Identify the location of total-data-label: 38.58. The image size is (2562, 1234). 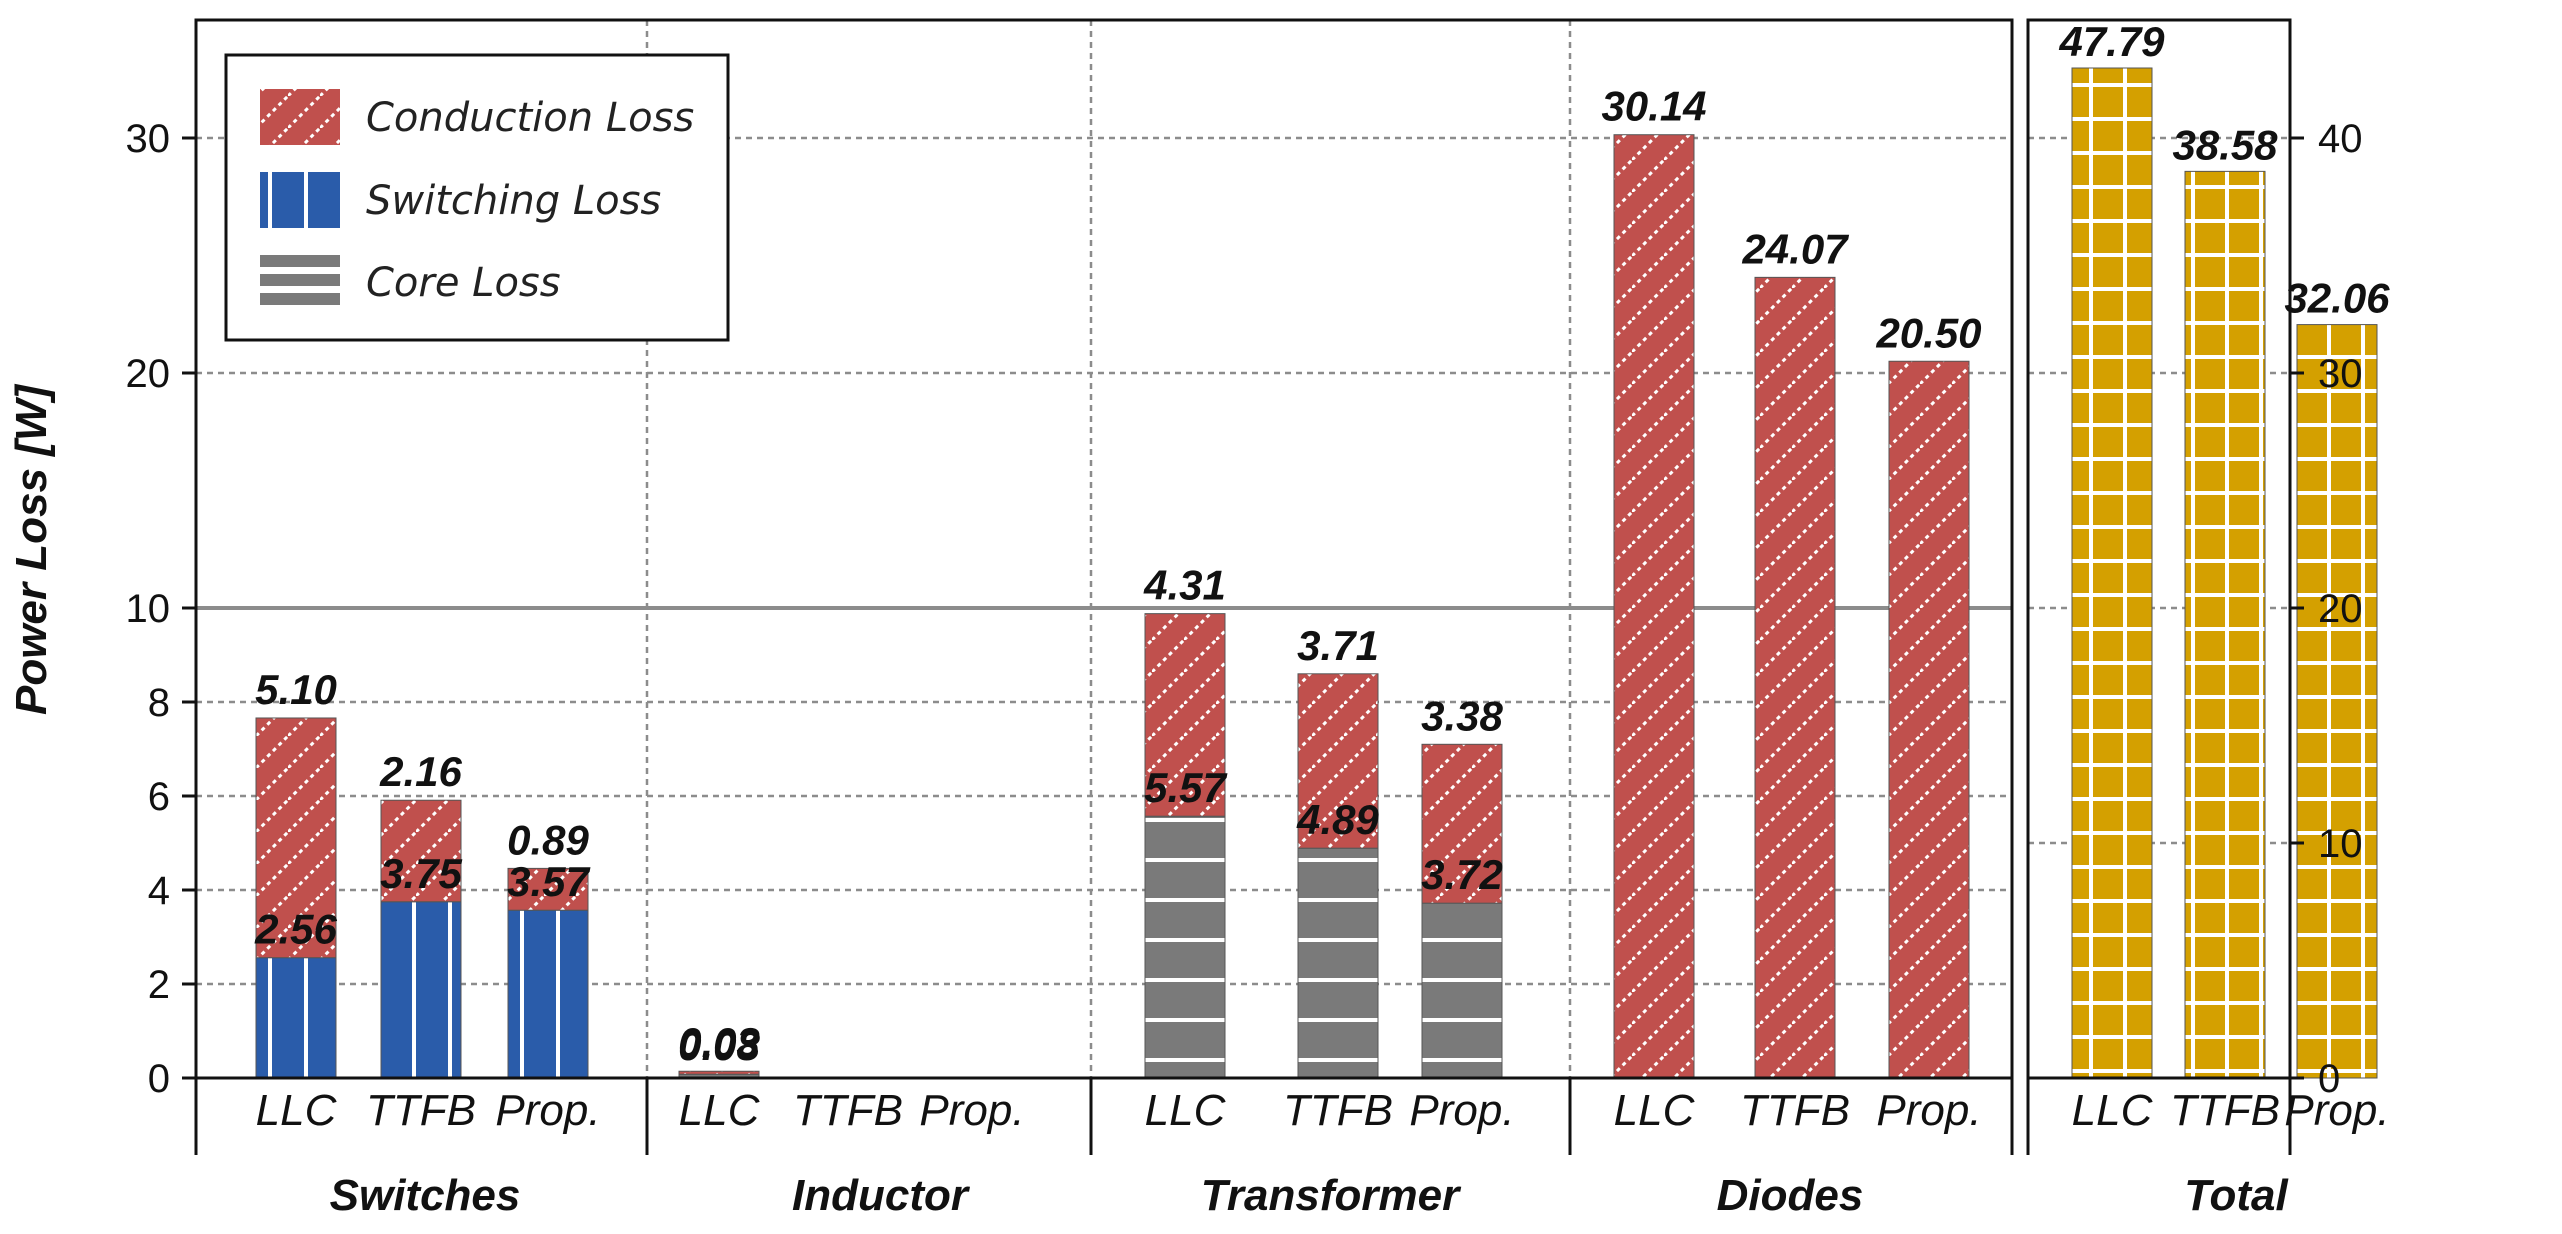
(2225, 144).